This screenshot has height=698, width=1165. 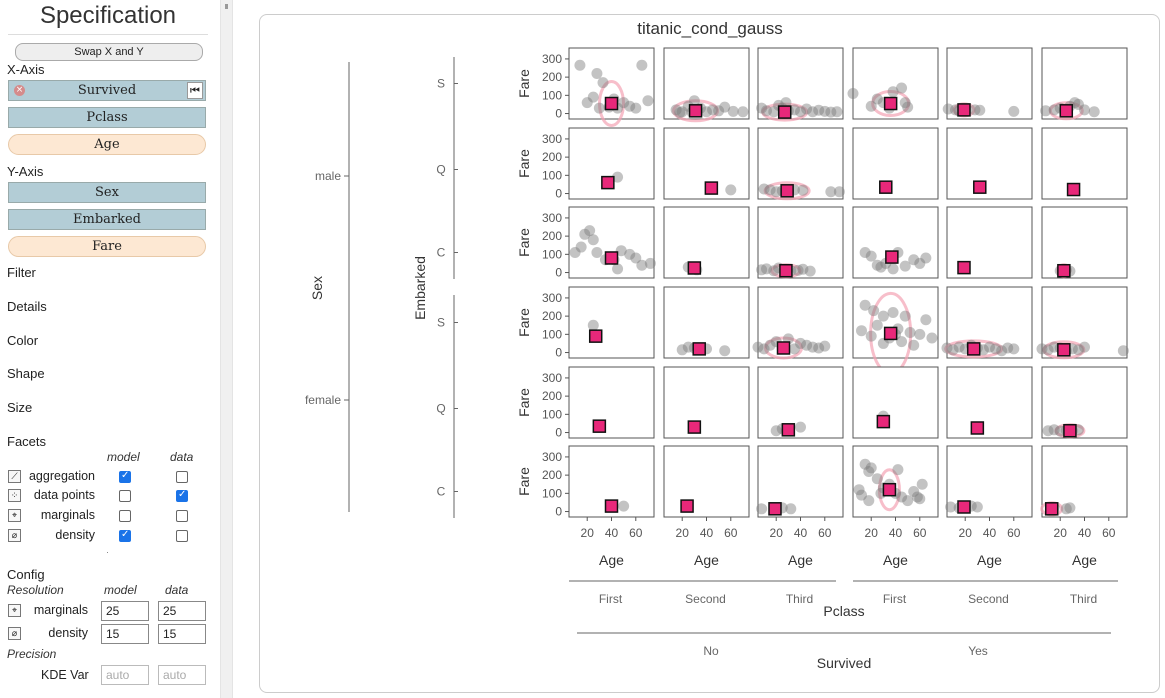 I want to click on panel-resizer, so click(x=226, y=349).